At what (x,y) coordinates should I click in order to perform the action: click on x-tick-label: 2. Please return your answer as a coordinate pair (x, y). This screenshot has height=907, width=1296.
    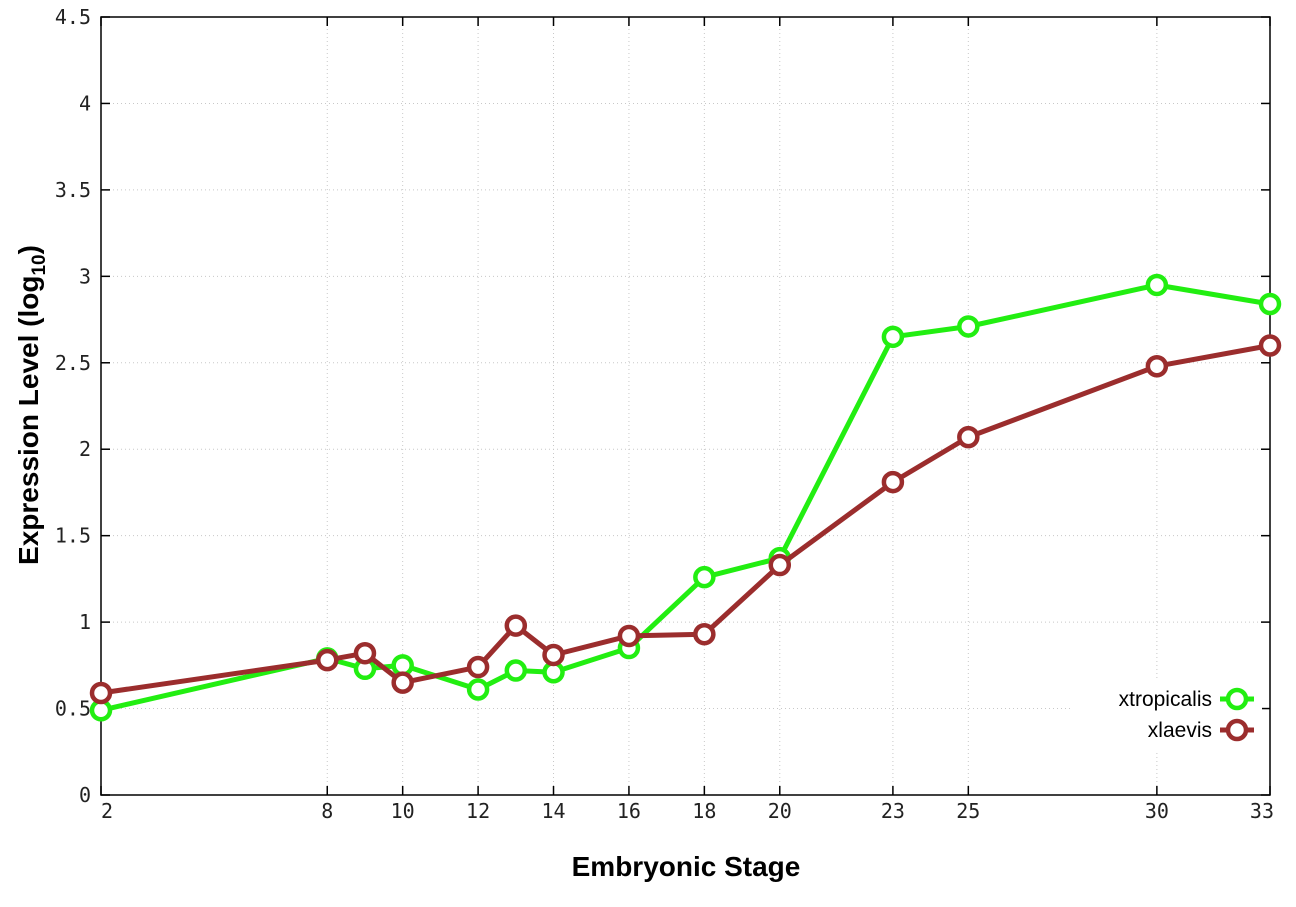
    Looking at the image, I should click on (107, 811).